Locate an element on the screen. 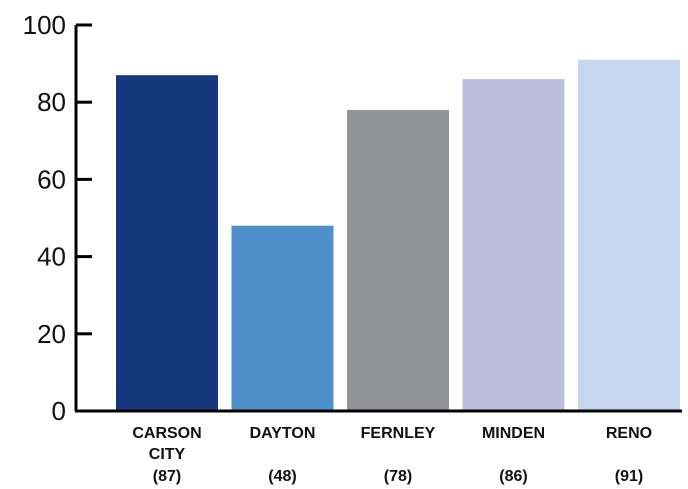 The height and width of the screenshot is (489, 688). x-category-label: RENO is located at coordinates (629, 433).